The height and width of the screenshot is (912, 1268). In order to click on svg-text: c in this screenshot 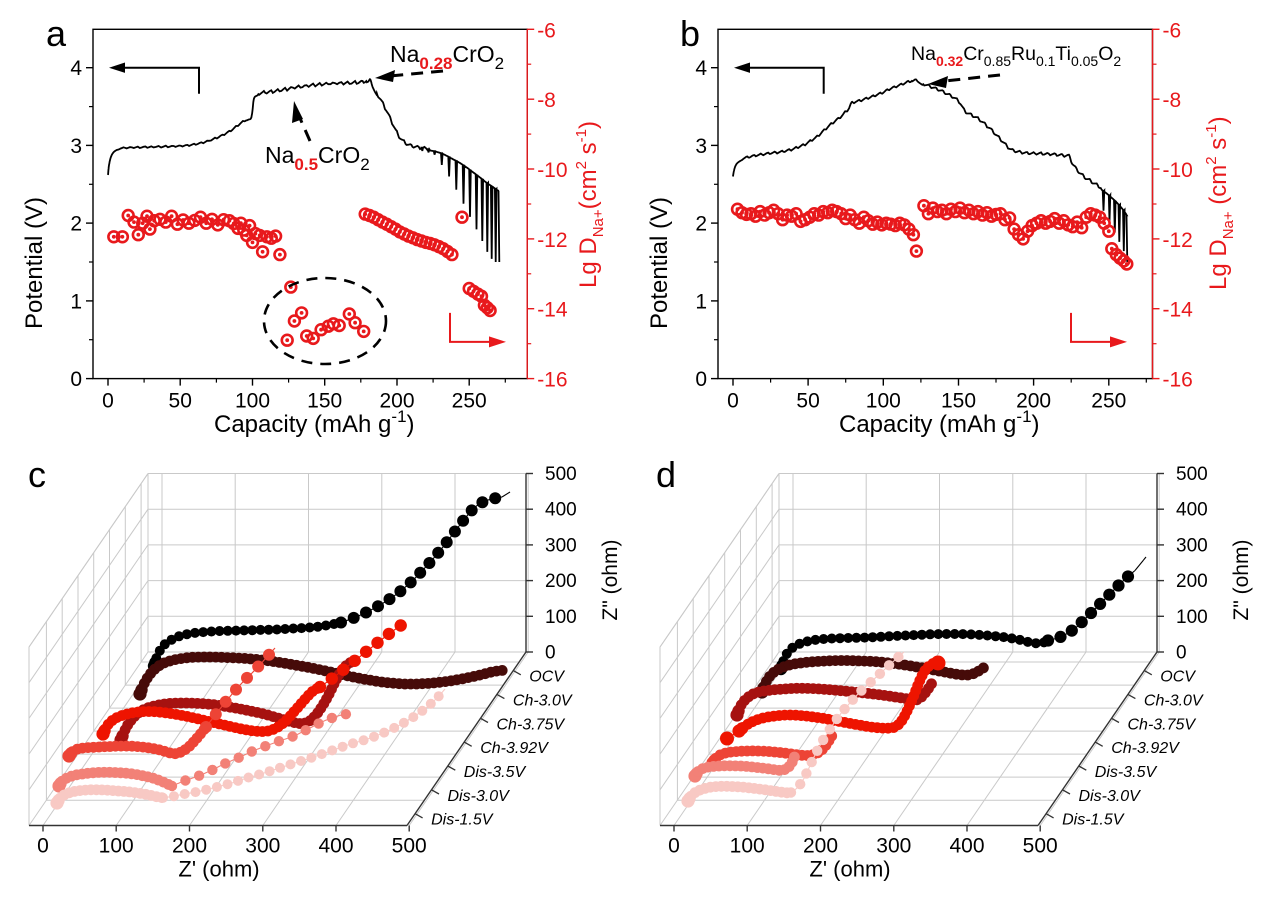, I will do `click(37, 474)`.